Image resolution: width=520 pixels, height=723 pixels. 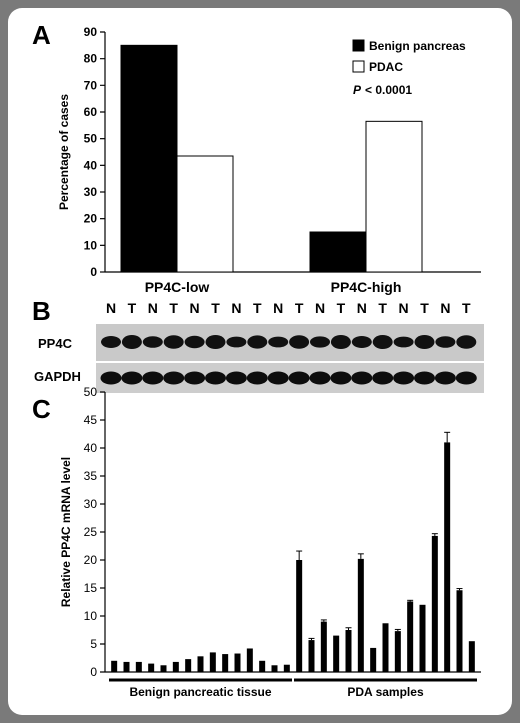 I want to click on chart-a-y-tick-label: 90, so click(x=91, y=32).